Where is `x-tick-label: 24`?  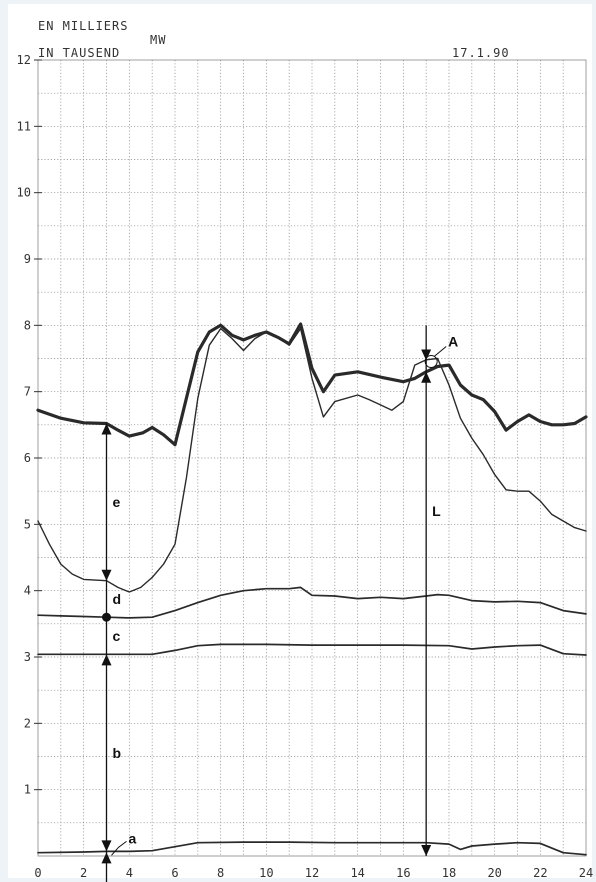 x-tick-label: 24 is located at coordinates (586, 873).